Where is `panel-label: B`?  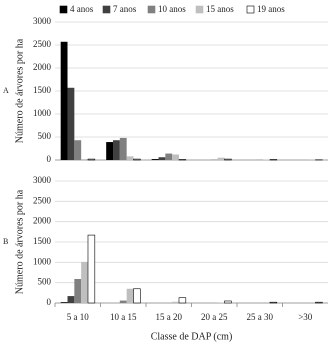 panel-label: B is located at coordinates (5, 241).